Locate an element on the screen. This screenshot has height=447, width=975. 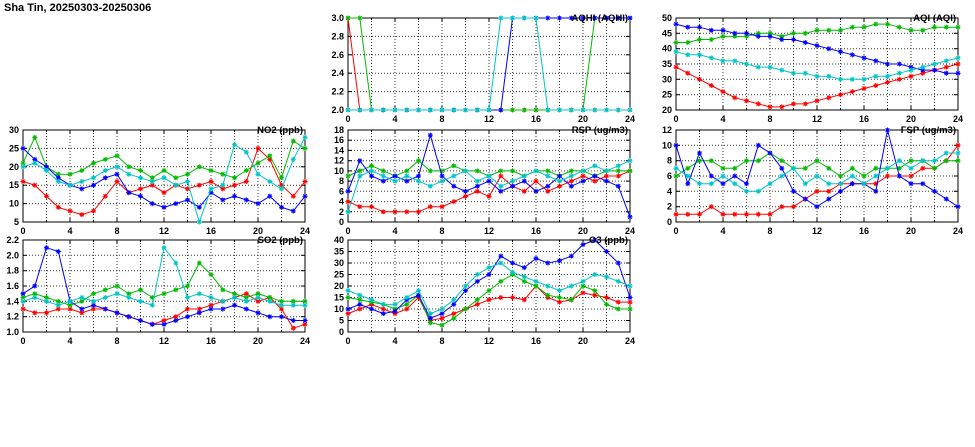
page-title: Sha Tin, 20250303-20250306 is located at coordinates (78, 8).